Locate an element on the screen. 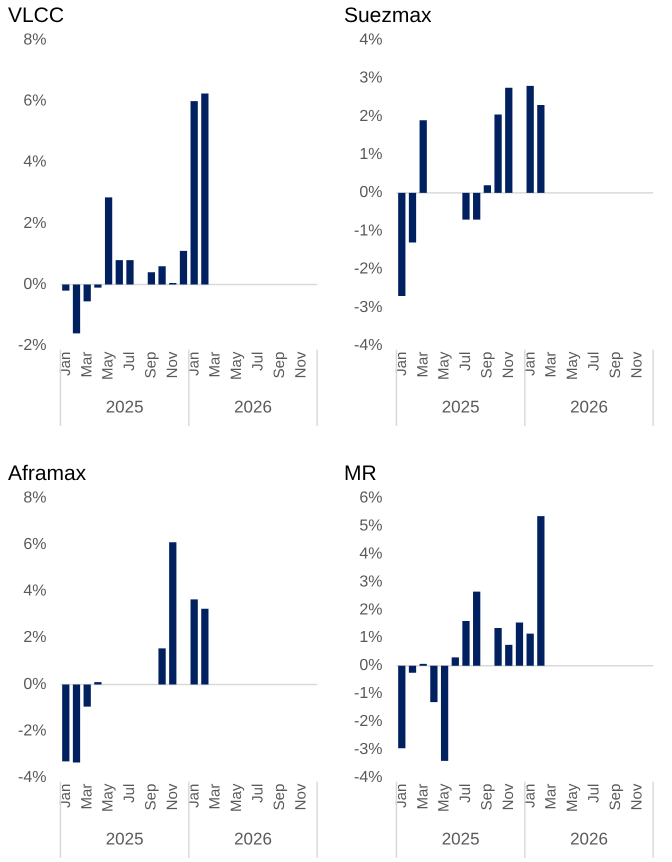 Image resolution: width=672 pixels, height=862 pixels. chart-title: Aframax is located at coordinates (47, 474).